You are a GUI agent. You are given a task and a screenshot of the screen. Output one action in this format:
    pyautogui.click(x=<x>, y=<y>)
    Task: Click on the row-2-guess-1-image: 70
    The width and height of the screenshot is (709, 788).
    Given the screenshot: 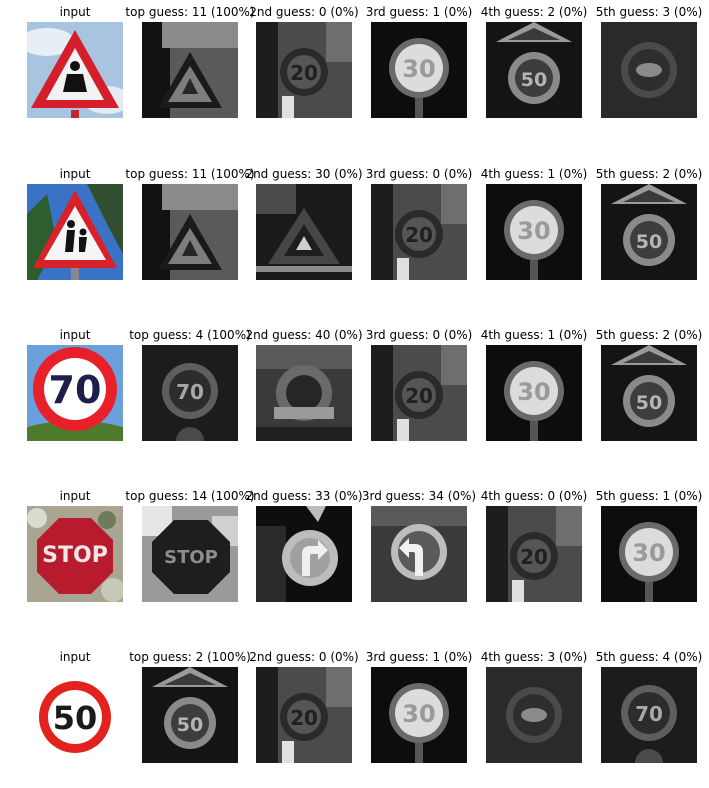 What is the action you would take?
    pyautogui.click(x=190, y=393)
    